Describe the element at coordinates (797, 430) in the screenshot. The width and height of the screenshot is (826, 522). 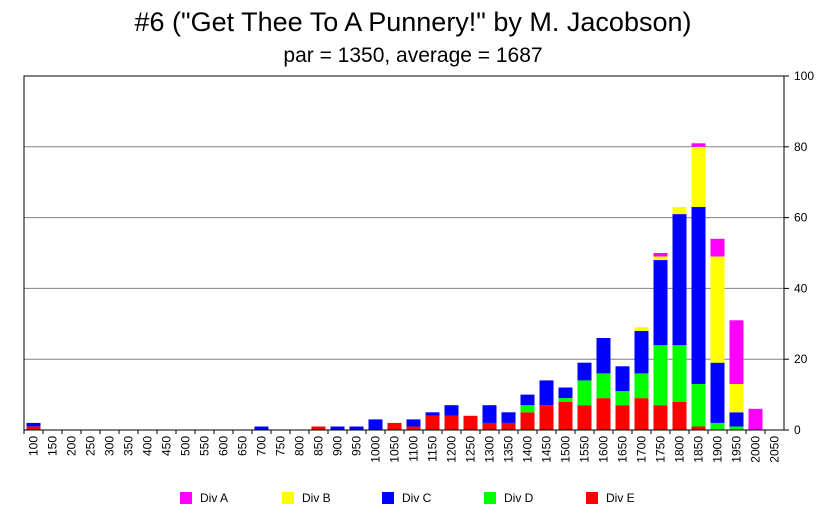
I see `y-tick-label: 0` at that location.